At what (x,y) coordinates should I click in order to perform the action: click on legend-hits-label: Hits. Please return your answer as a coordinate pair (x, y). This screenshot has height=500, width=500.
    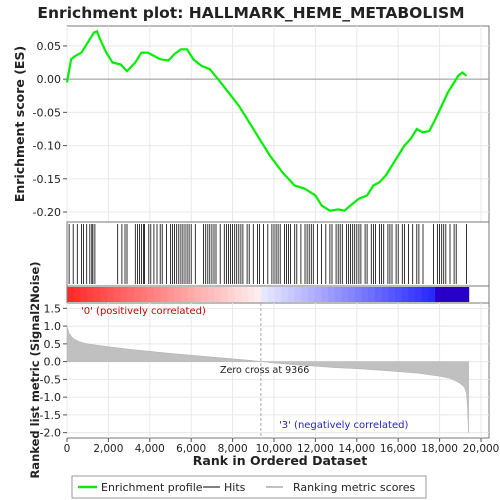
    Looking at the image, I should click on (235, 487).